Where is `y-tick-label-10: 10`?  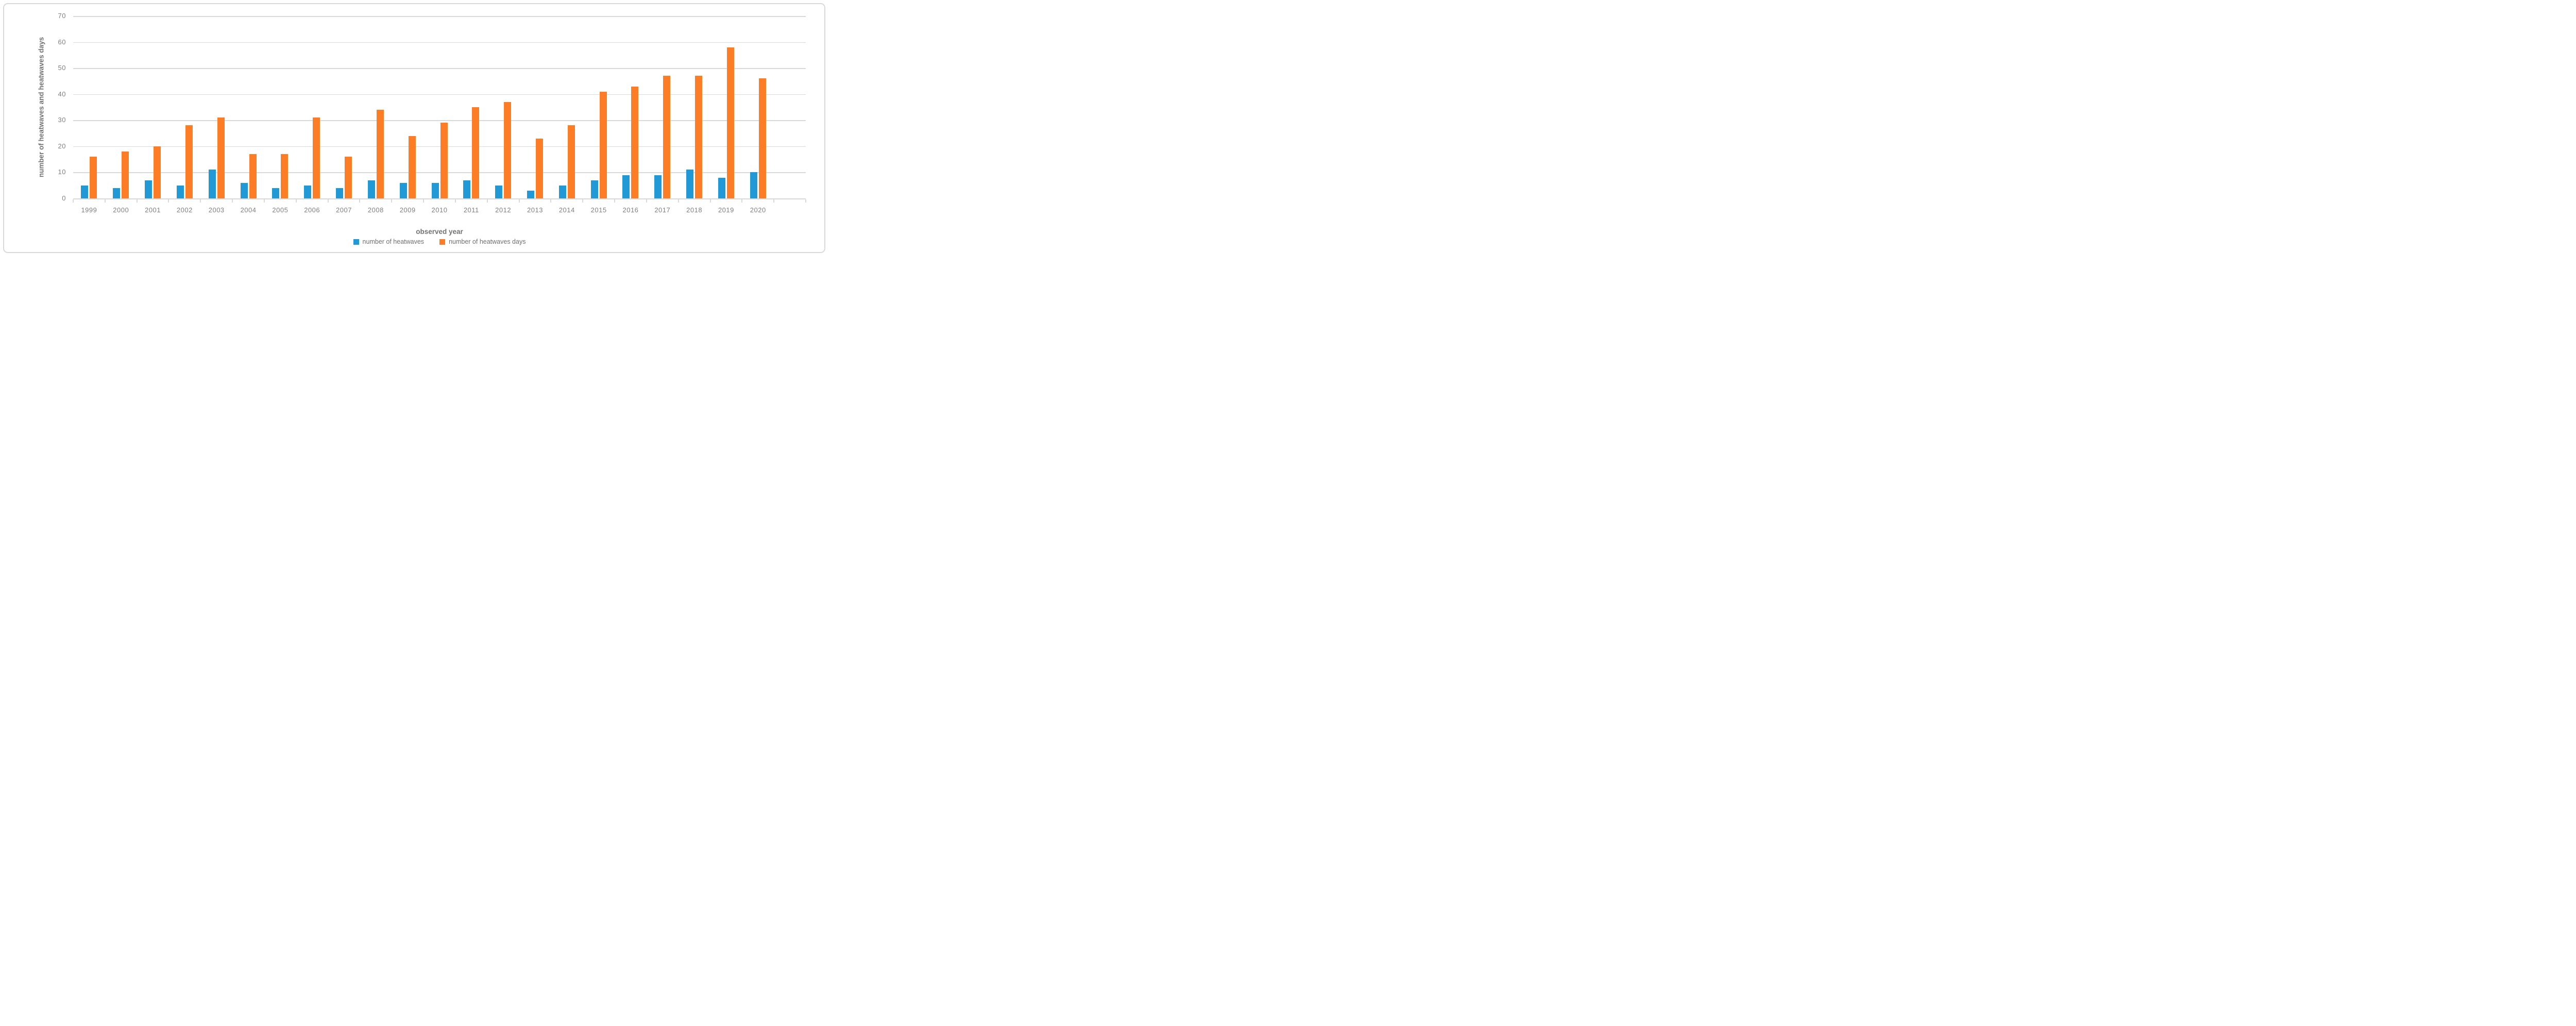 y-tick-label-10: 10 is located at coordinates (62, 172).